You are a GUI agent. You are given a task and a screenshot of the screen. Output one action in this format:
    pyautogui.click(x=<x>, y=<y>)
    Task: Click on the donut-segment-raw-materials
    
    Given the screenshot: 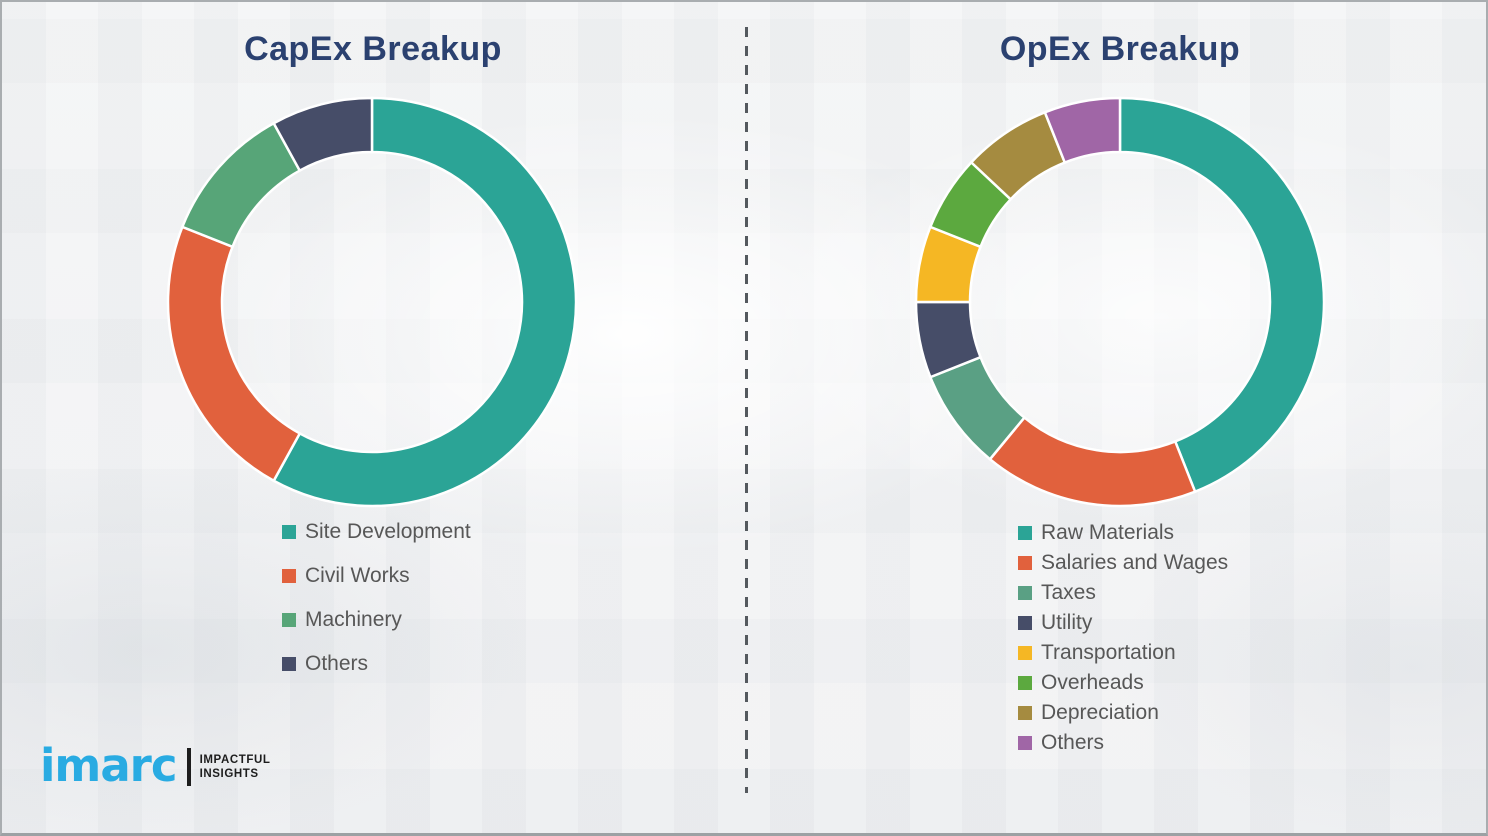 What is the action you would take?
    pyautogui.click(x=1222, y=295)
    